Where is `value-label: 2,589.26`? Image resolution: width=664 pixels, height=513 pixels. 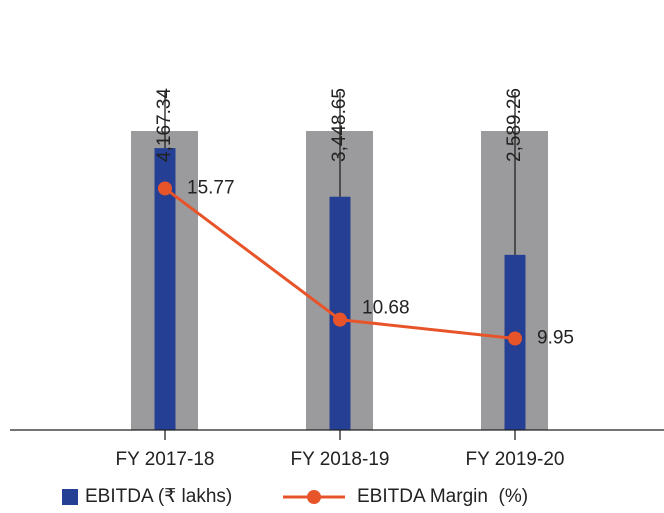
value-label: 2,589.26 is located at coordinates (514, 125).